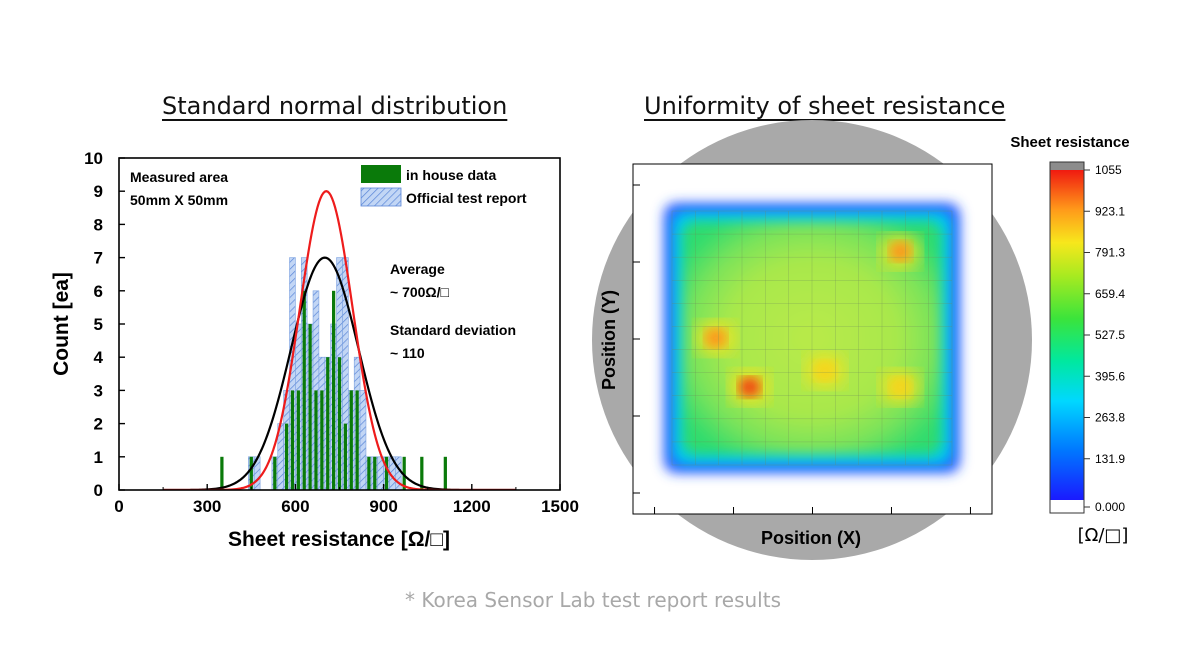  I want to click on x-tick-label: 1500, so click(560, 506).